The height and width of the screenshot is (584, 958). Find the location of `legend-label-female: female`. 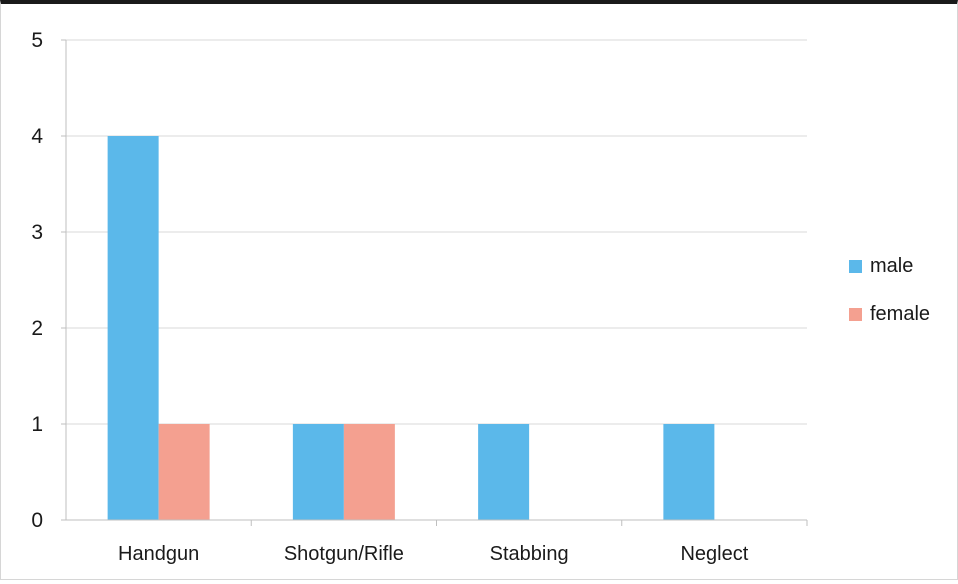

legend-label-female: female is located at coordinates (900, 314).